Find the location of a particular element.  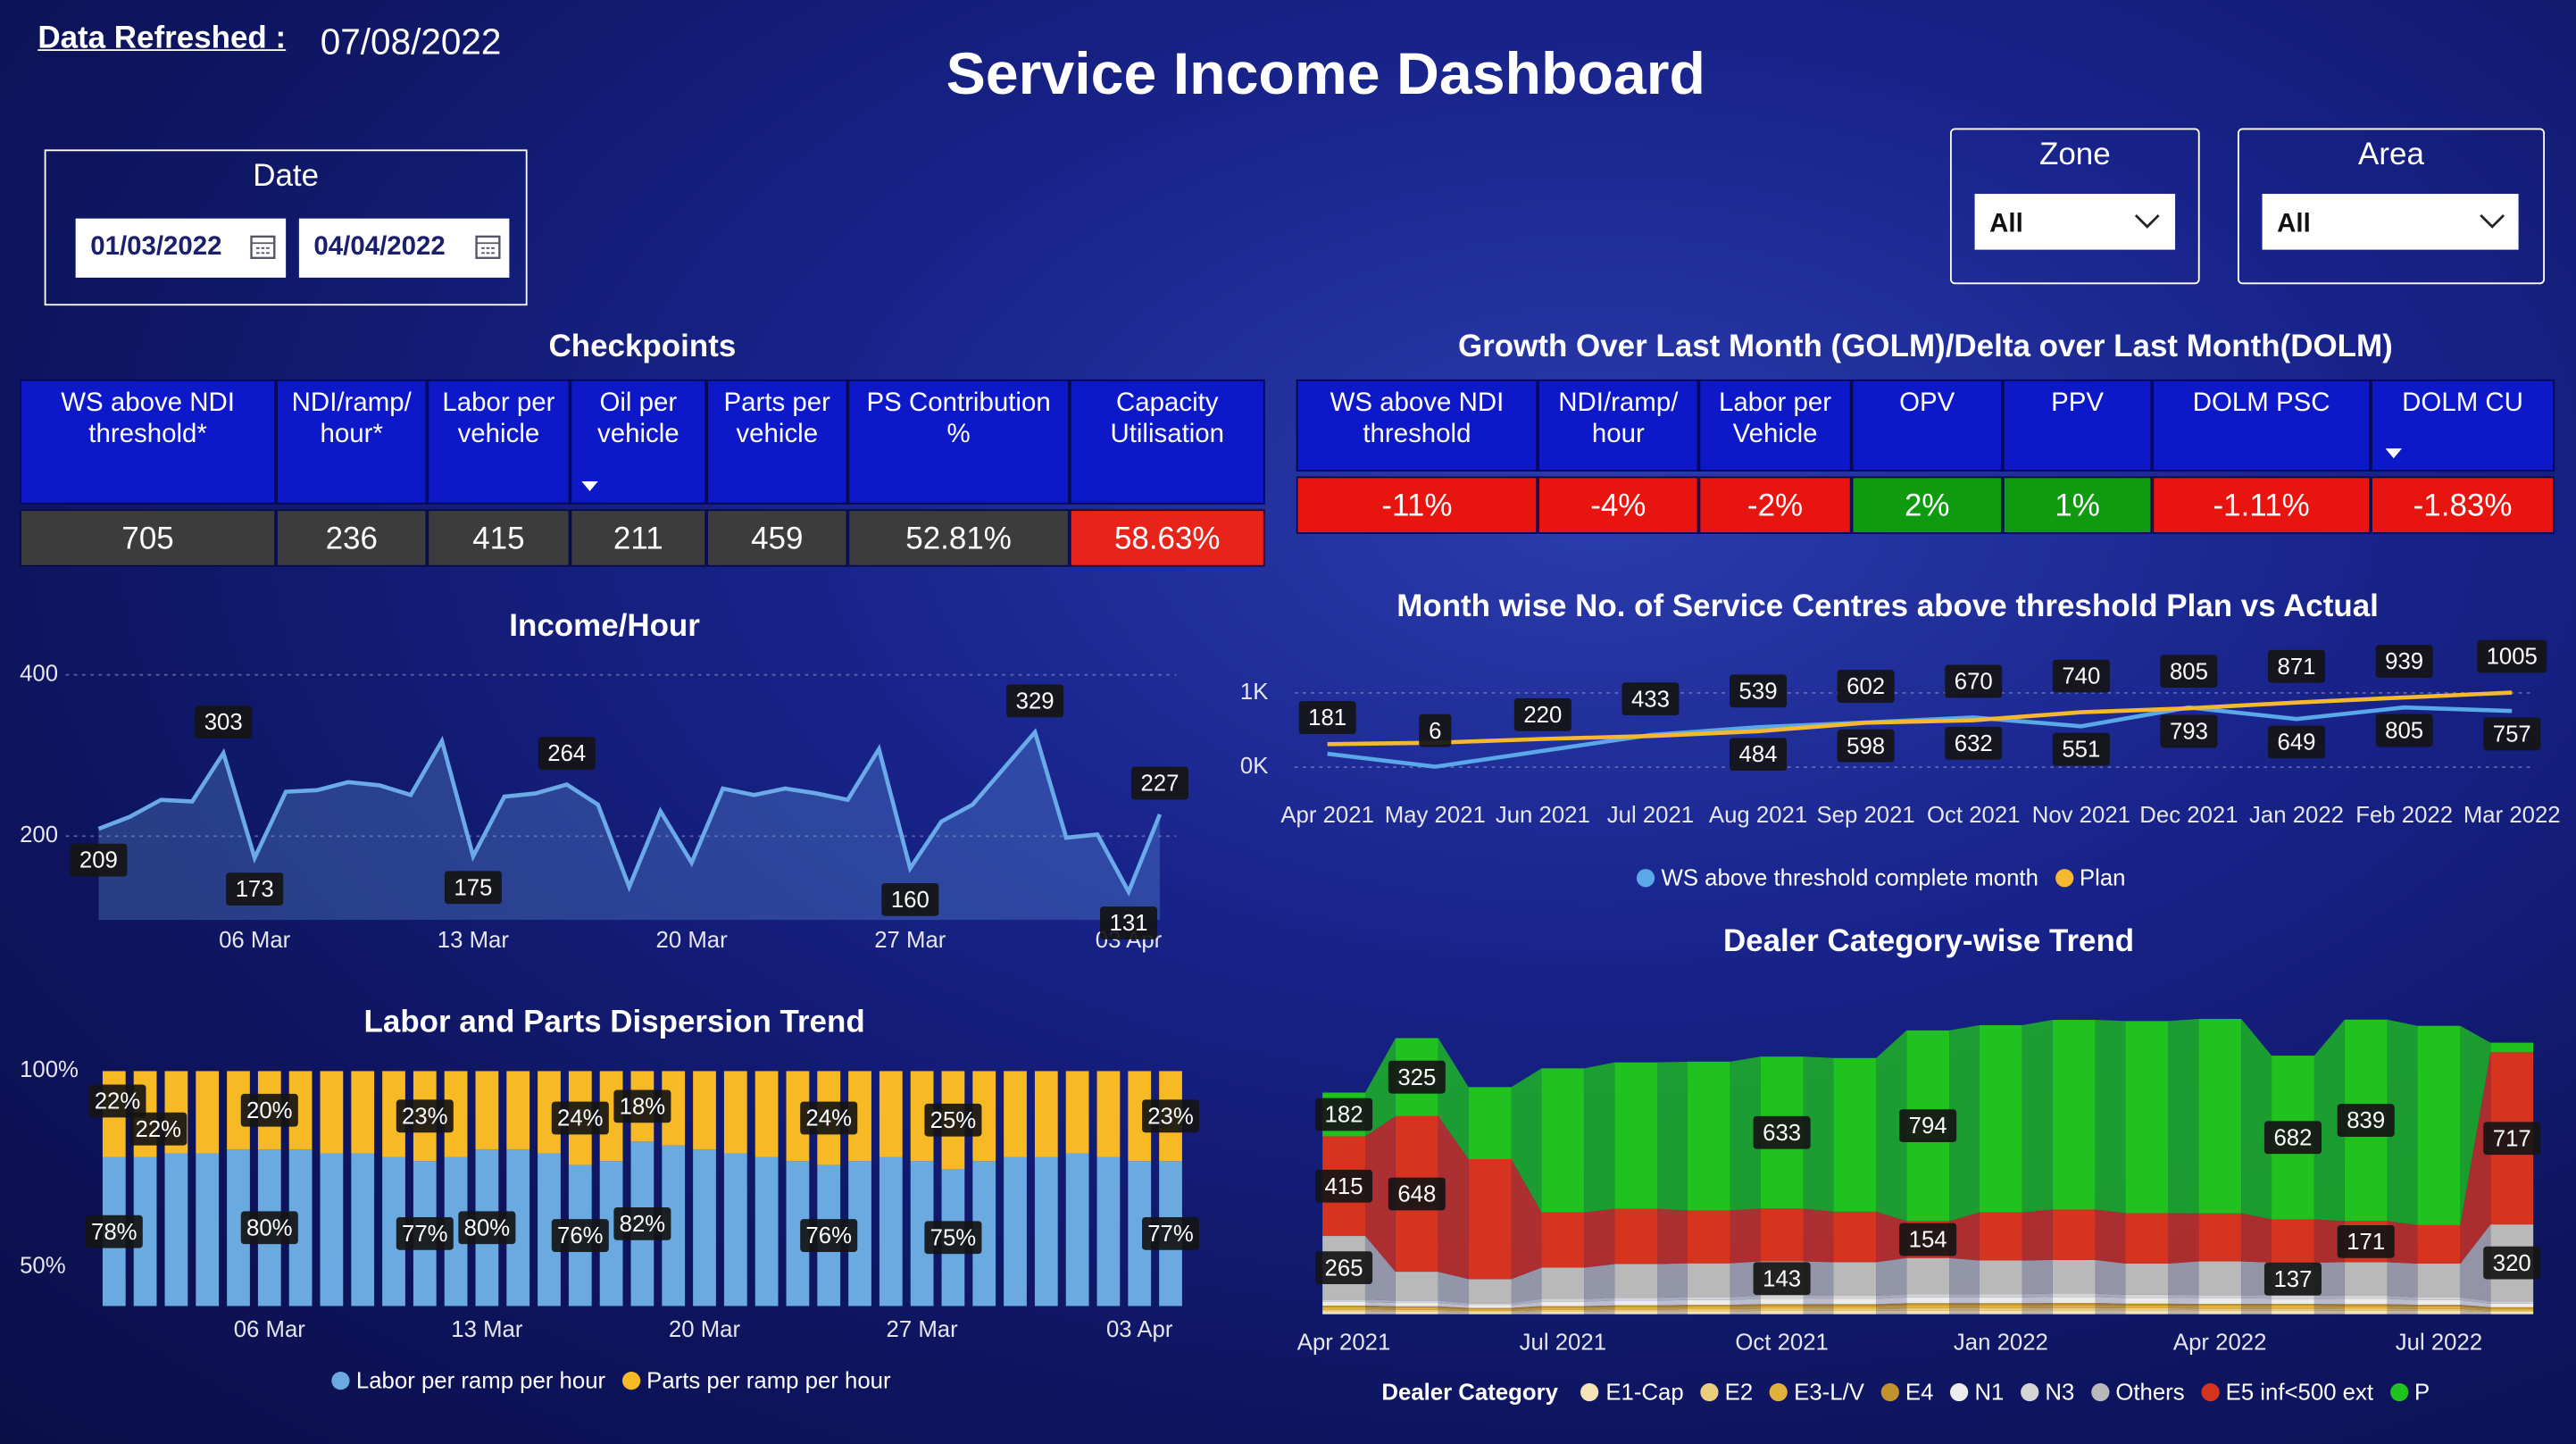

chart-title: Income/Hour is located at coordinates (604, 625).